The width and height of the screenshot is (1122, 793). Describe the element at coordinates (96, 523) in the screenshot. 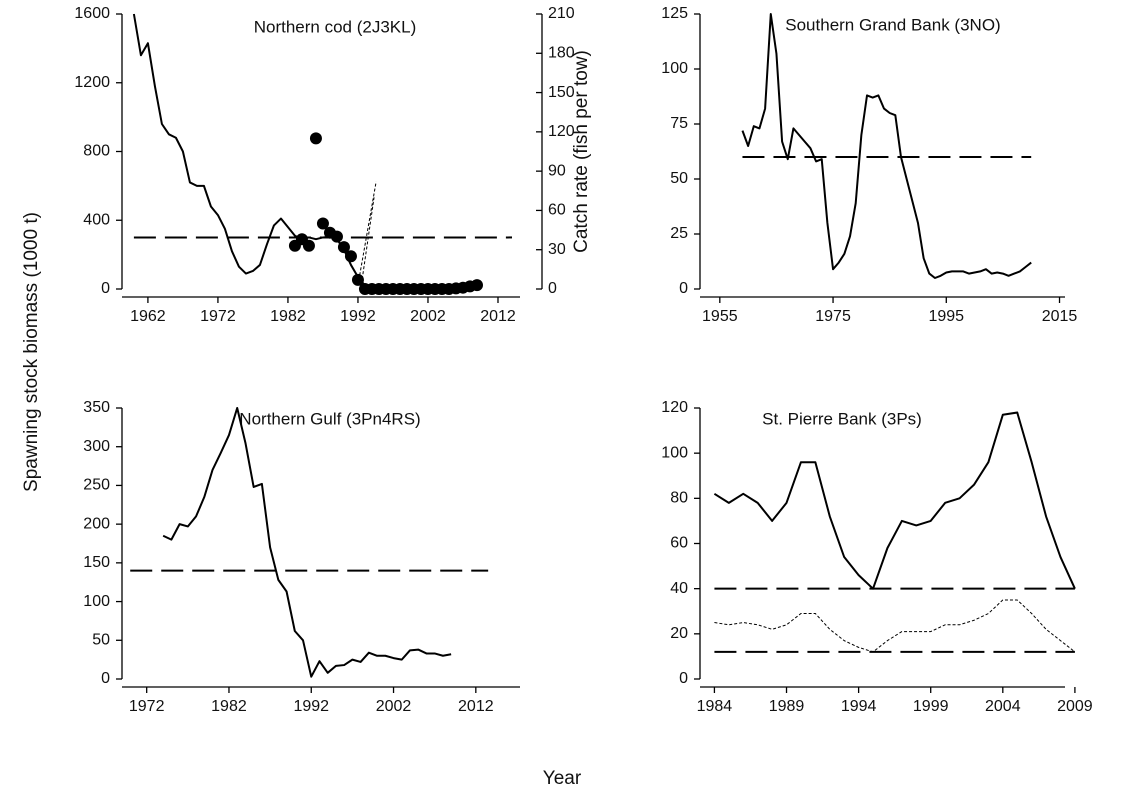

I see `y-tick-label: 200` at that location.